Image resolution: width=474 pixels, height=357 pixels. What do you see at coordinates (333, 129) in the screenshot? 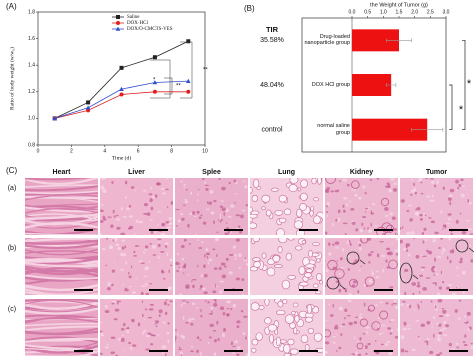
I see `category-label-box: normal saline group` at bounding box center [333, 129].